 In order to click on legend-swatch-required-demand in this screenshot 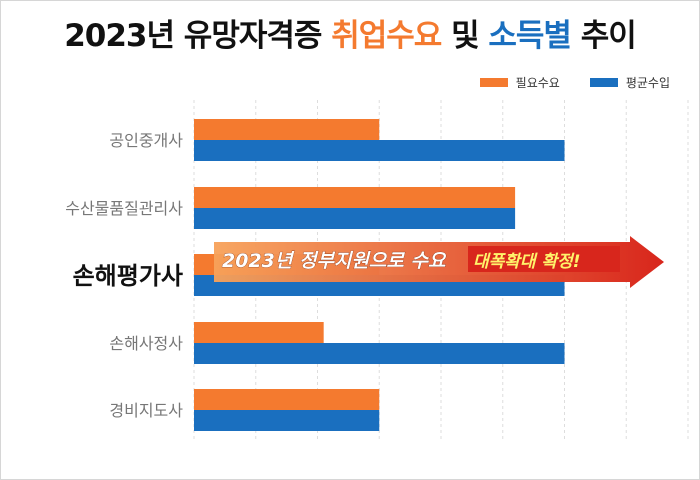, I will do `click(493, 82)`.